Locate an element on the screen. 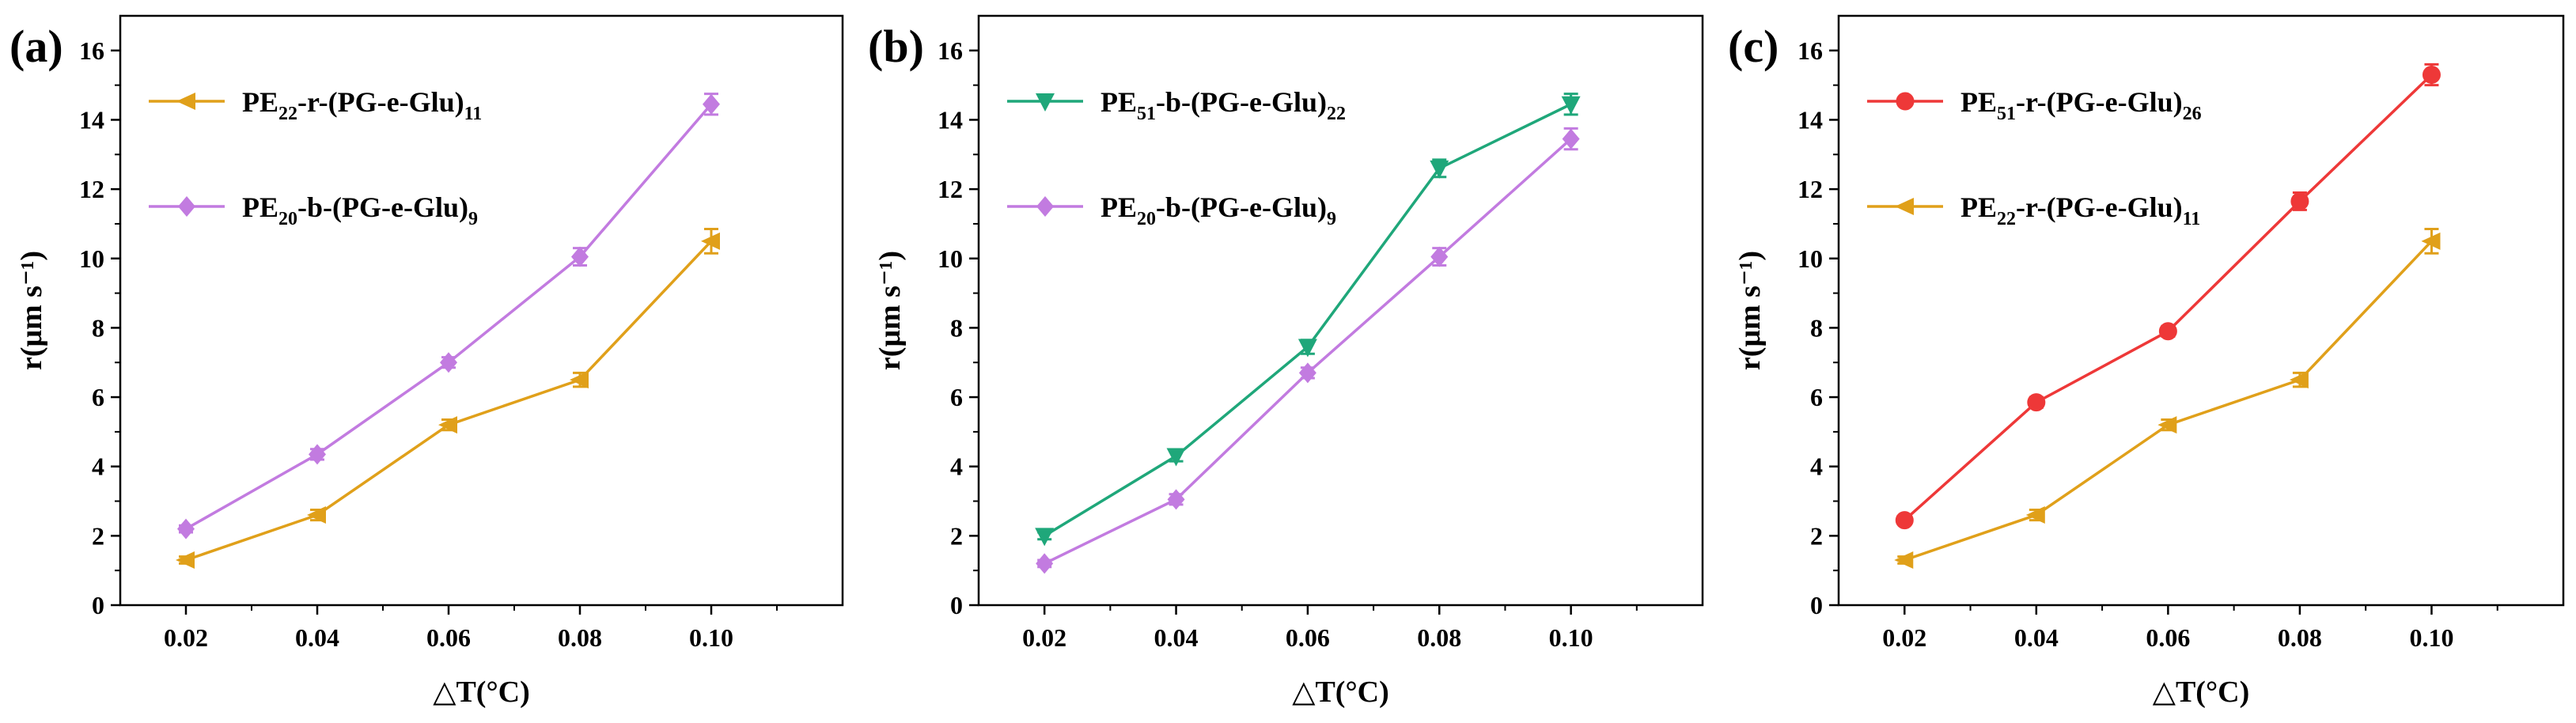 This screenshot has height=723, width=2576. legend-label: PE51-b-(PG-e-Glu)22 is located at coordinates (1223, 105).